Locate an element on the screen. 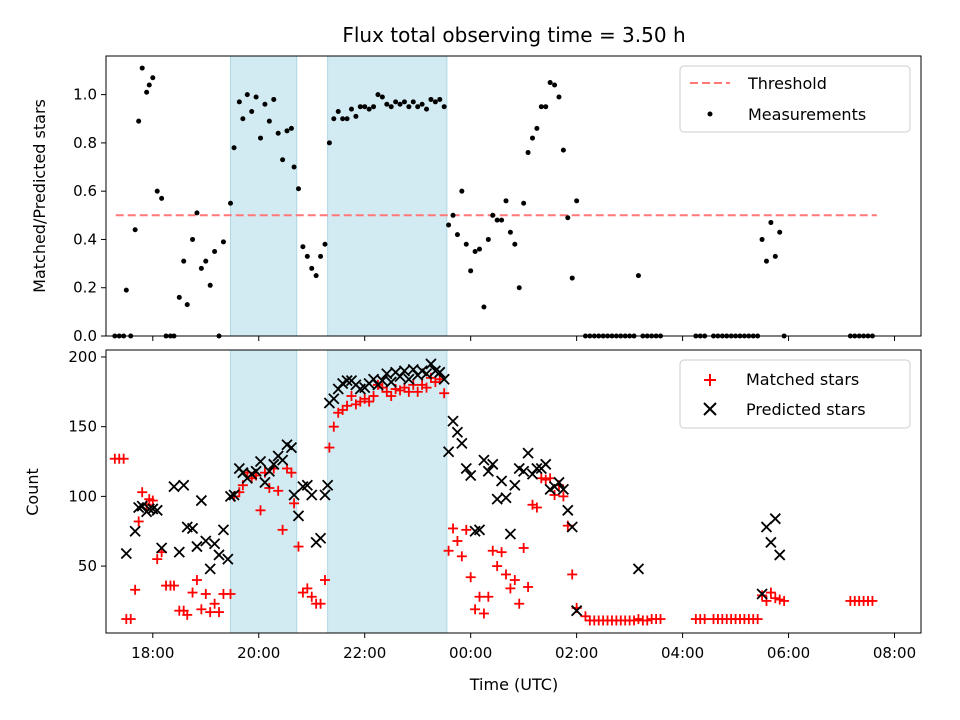 Image resolution: width=960 pixels, height=720 pixels. x-tick-label: 08:00 is located at coordinates (894, 653).